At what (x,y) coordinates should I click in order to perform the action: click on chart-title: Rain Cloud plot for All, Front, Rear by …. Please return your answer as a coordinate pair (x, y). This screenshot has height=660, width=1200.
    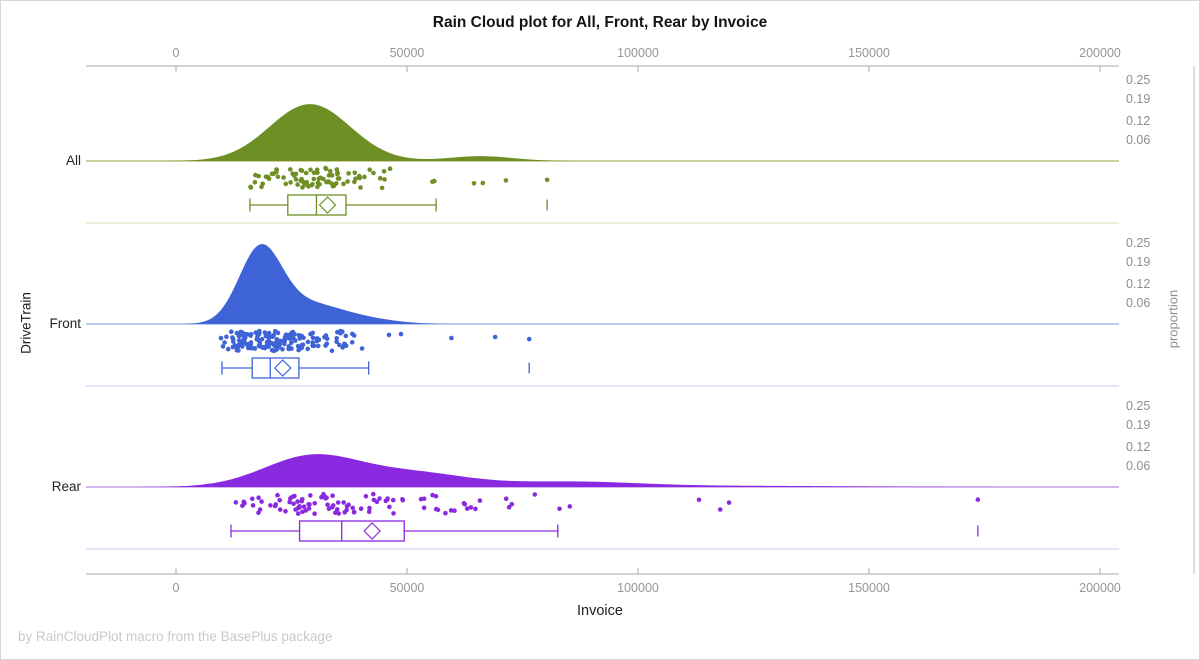
    Looking at the image, I should click on (600, 22).